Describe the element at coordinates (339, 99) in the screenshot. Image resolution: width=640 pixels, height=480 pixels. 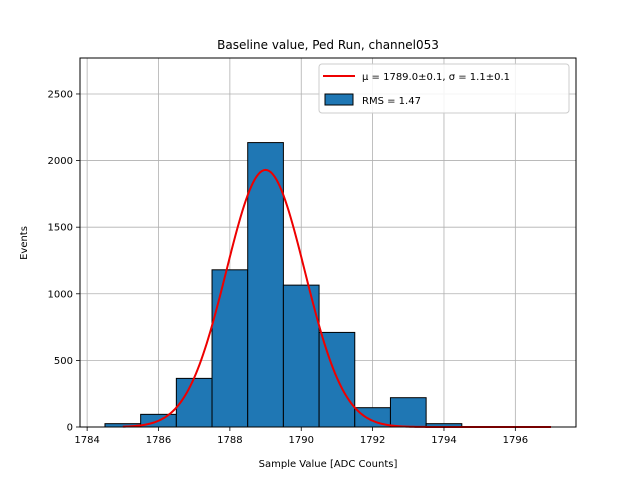
I see `legend-hist-swatch` at that location.